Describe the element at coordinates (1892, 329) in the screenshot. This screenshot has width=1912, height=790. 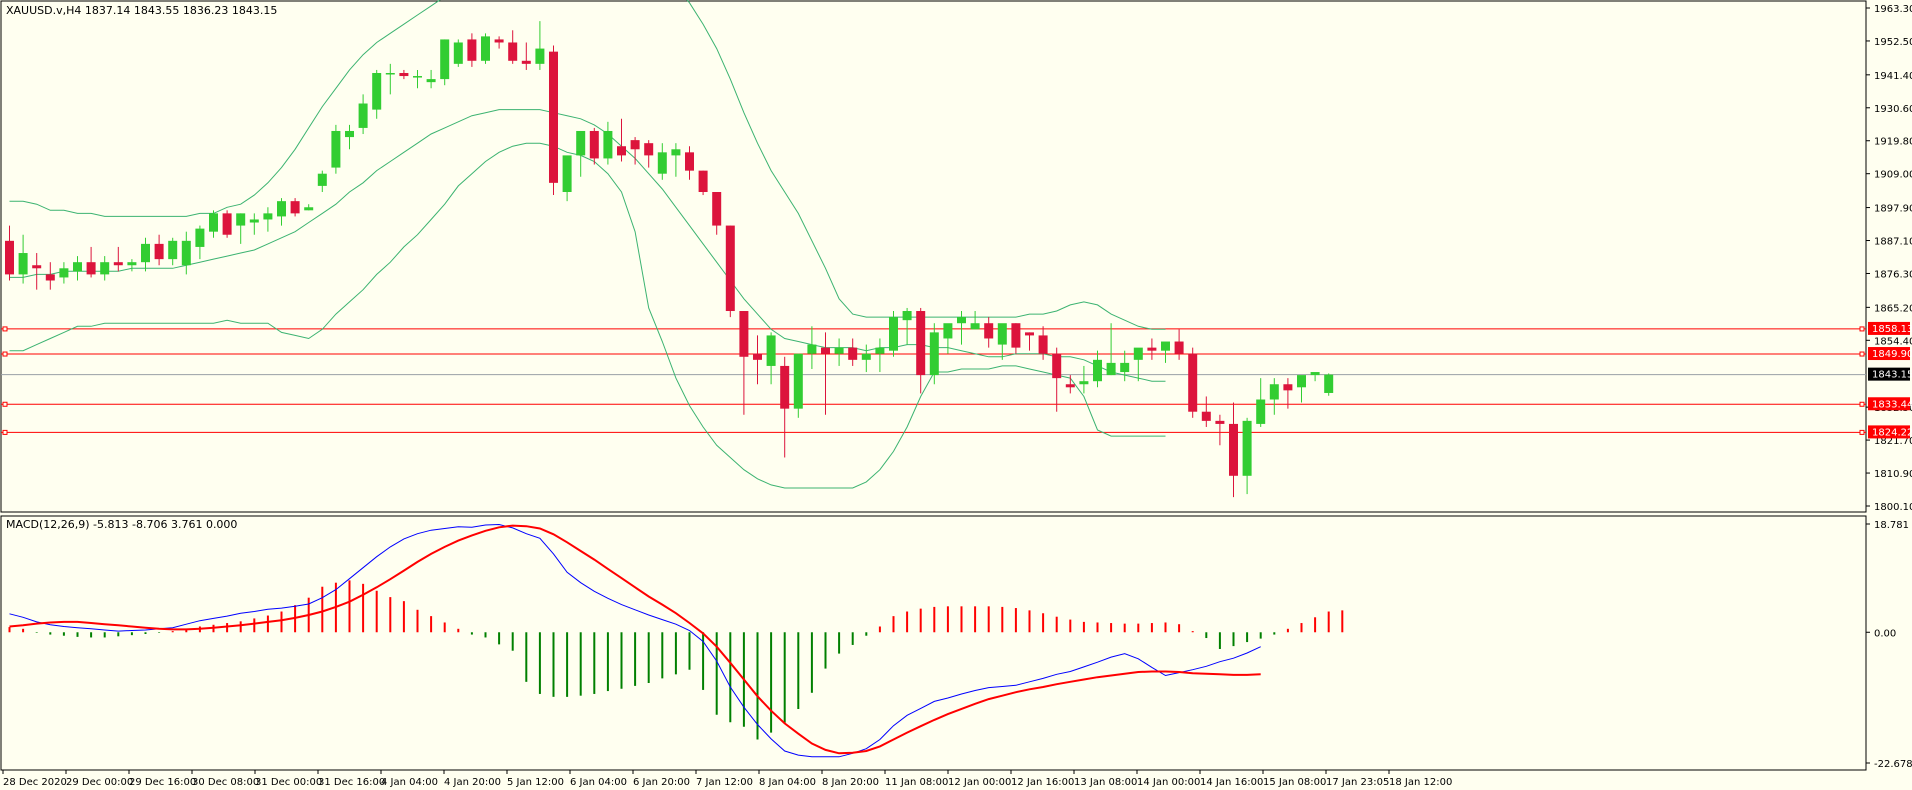
I see `level-price-label: 1858.13` at that location.